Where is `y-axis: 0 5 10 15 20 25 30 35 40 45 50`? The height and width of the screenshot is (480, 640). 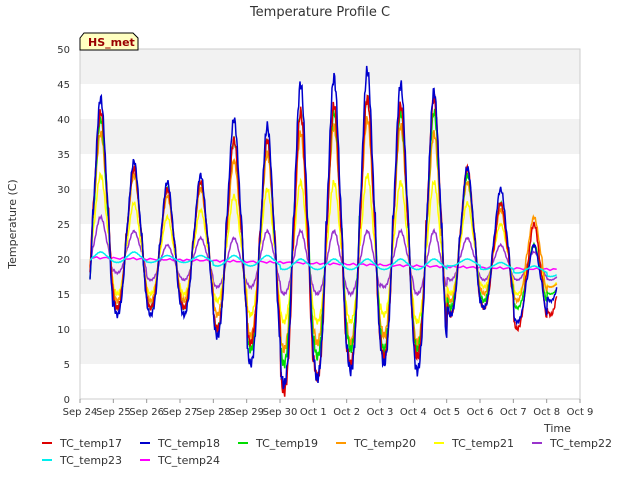 y-axis: 0 5 10 15 20 25 30 35 40 45 50 is located at coordinates (63, 225).